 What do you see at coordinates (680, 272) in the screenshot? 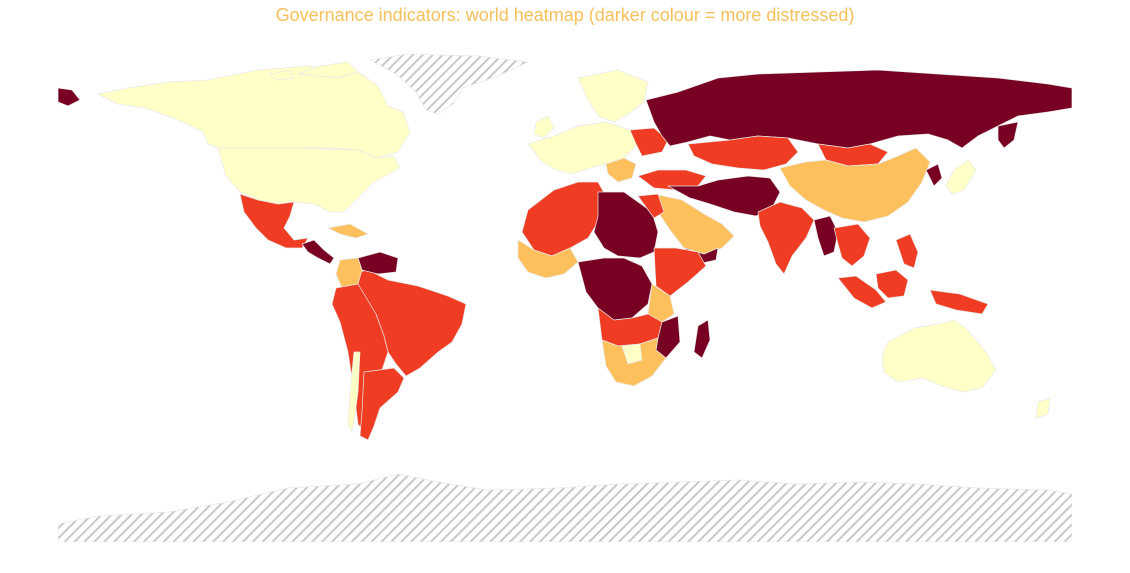
I see `horn-of-africa` at bounding box center [680, 272].